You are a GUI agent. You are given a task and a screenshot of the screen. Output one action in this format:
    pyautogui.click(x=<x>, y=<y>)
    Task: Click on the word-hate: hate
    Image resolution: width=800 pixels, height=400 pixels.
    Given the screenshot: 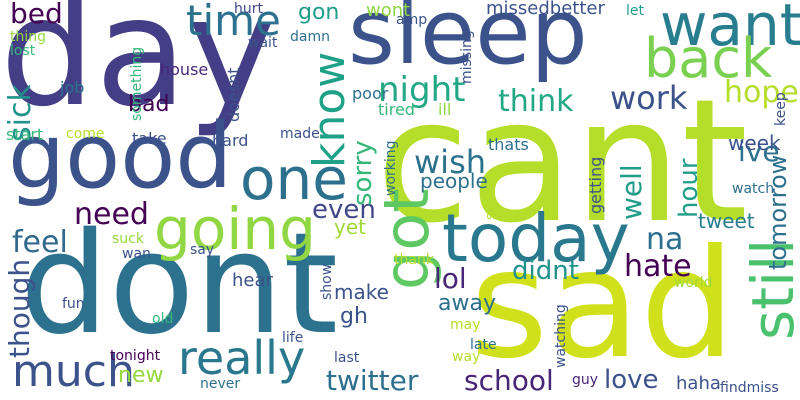 What is the action you would take?
    pyautogui.click(x=658, y=266)
    